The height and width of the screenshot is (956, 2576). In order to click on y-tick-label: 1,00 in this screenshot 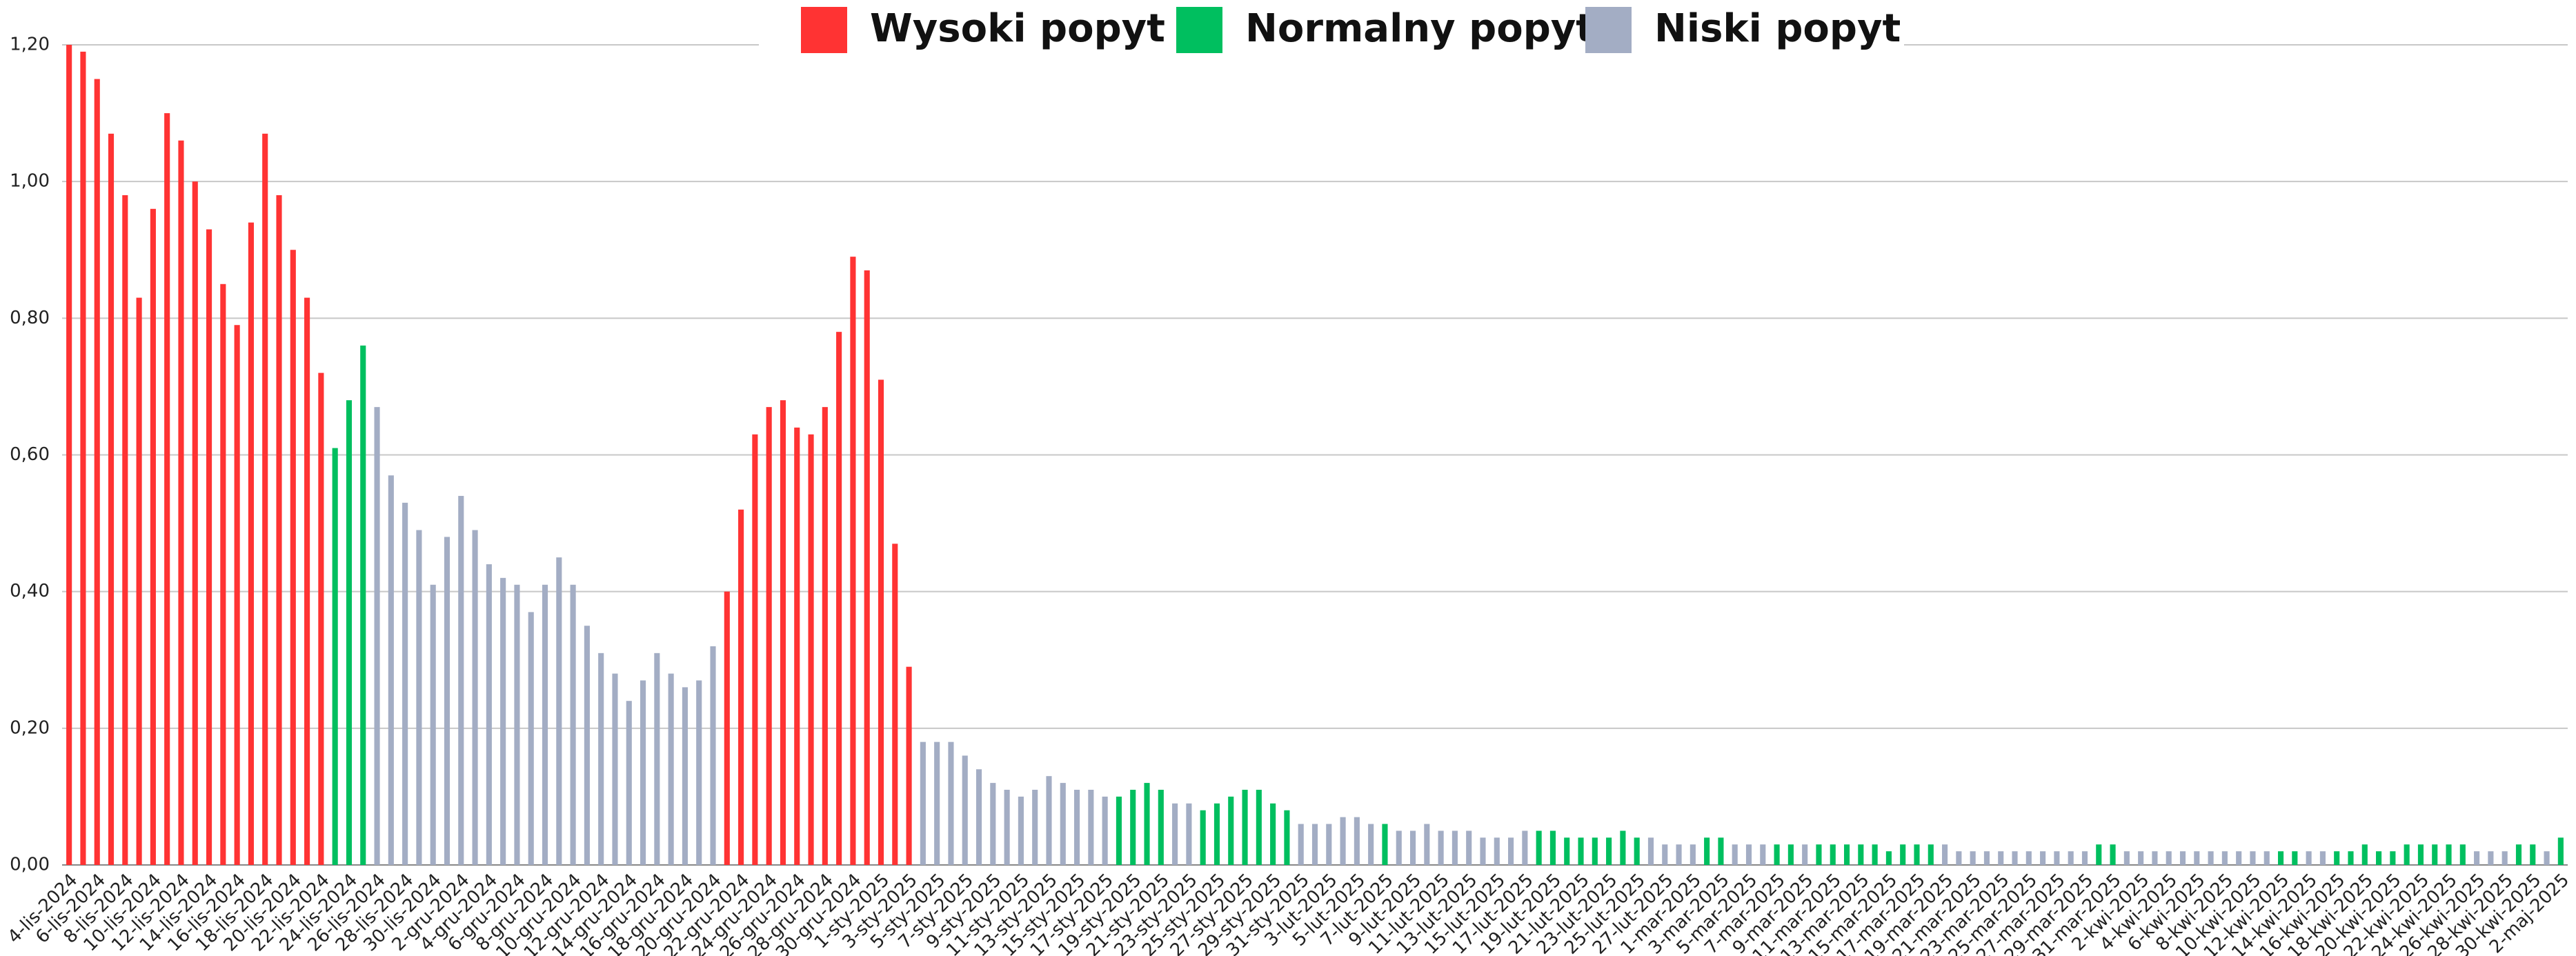, I will do `click(30, 181)`.